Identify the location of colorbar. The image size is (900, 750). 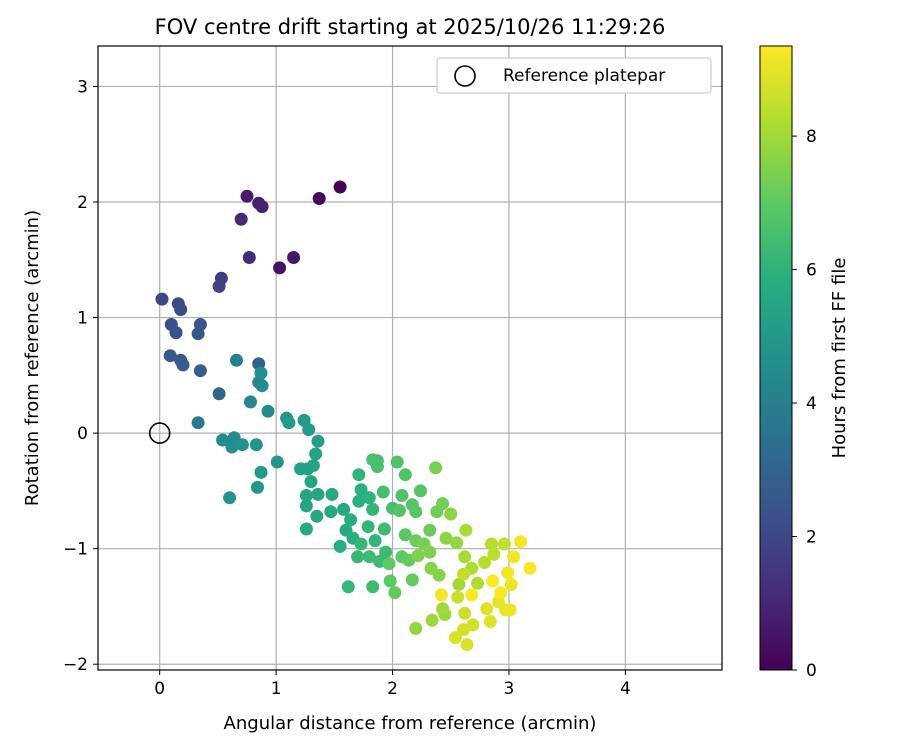
(776, 358).